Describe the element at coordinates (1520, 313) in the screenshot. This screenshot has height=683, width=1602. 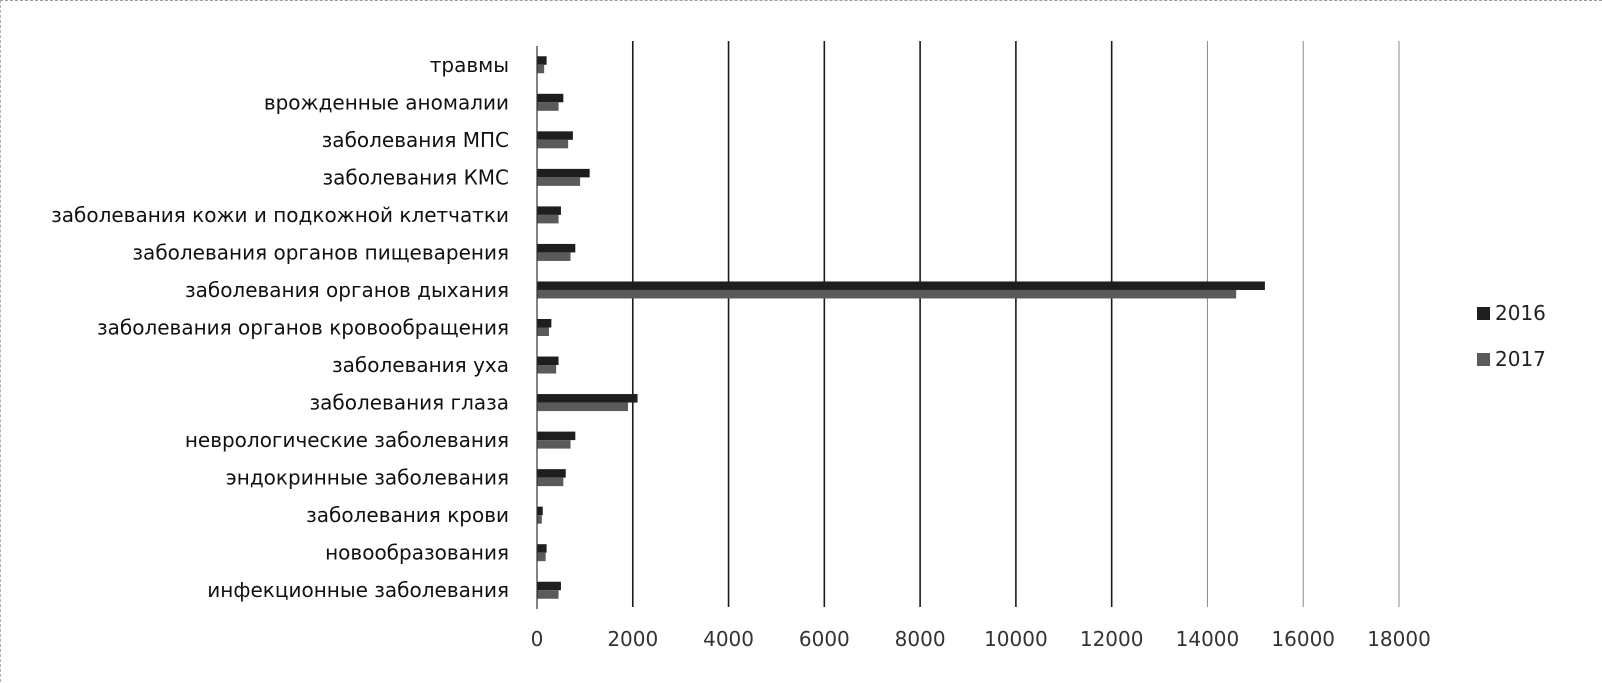
I see `legend-label: 2016` at that location.